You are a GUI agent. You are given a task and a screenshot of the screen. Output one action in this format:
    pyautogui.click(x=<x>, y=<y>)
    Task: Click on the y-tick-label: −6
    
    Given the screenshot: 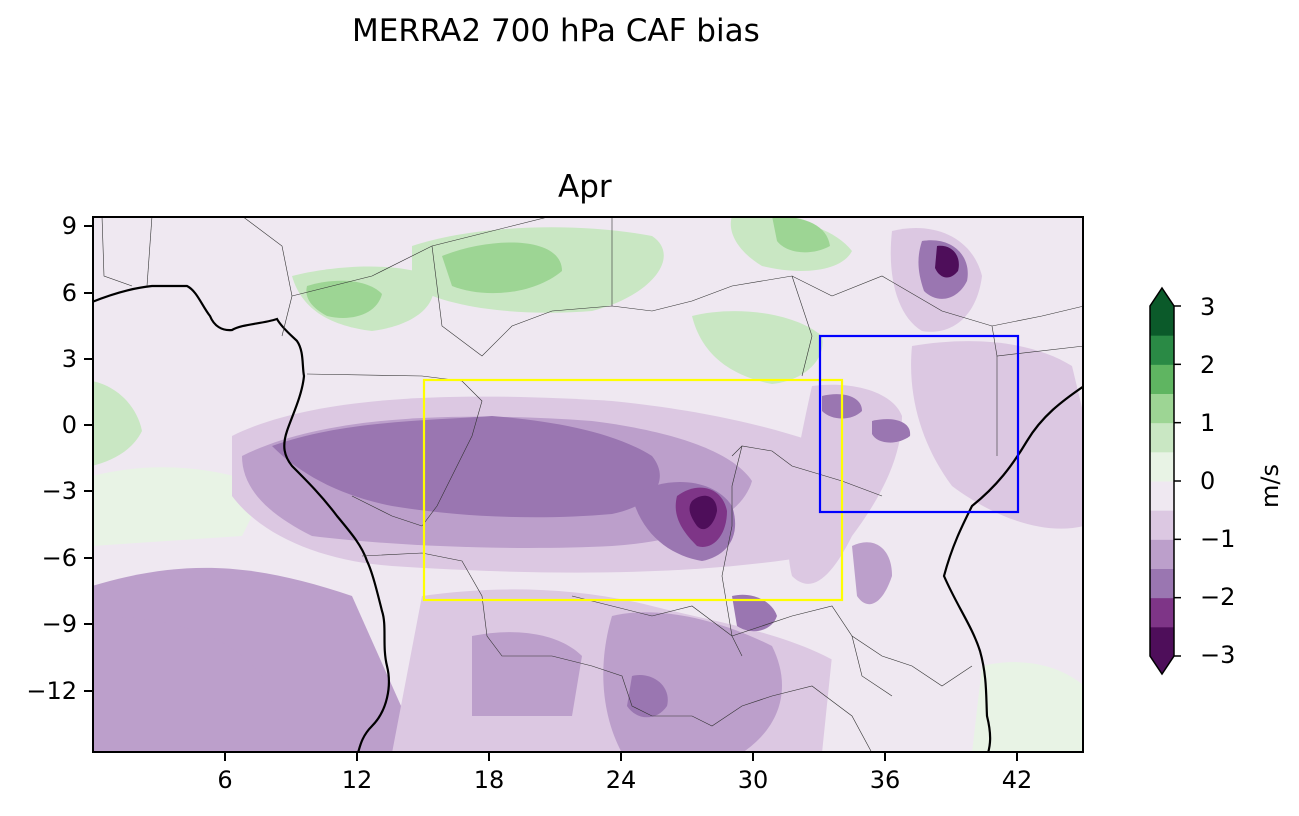 What is the action you would take?
    pyautogui.click(x=59, y=558)
    